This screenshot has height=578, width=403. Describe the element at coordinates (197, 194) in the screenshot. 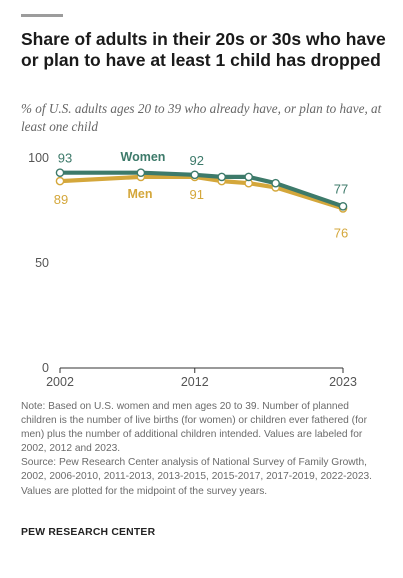

I see `data-label-men-2: 91` at that location.